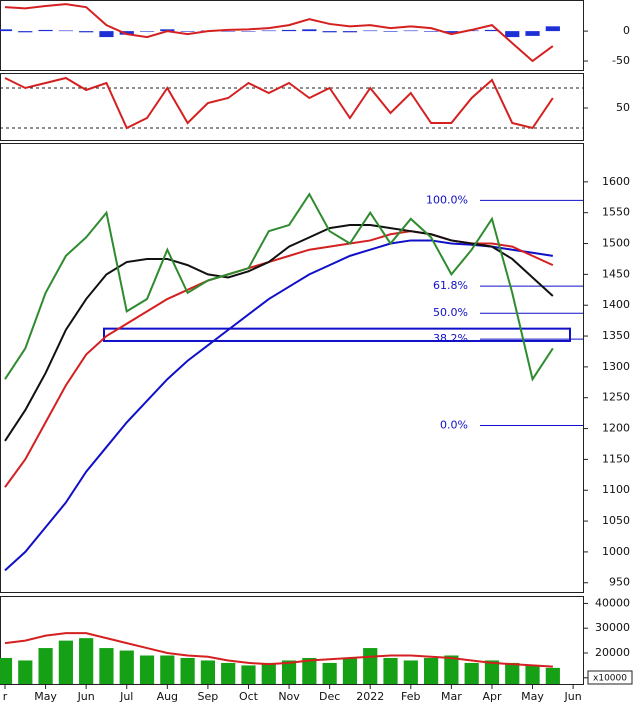 The image size is (634, 706). Describe the element at coordinates (454, 424) in the screenshot. I see `fib-label: 0.0%` at that location.